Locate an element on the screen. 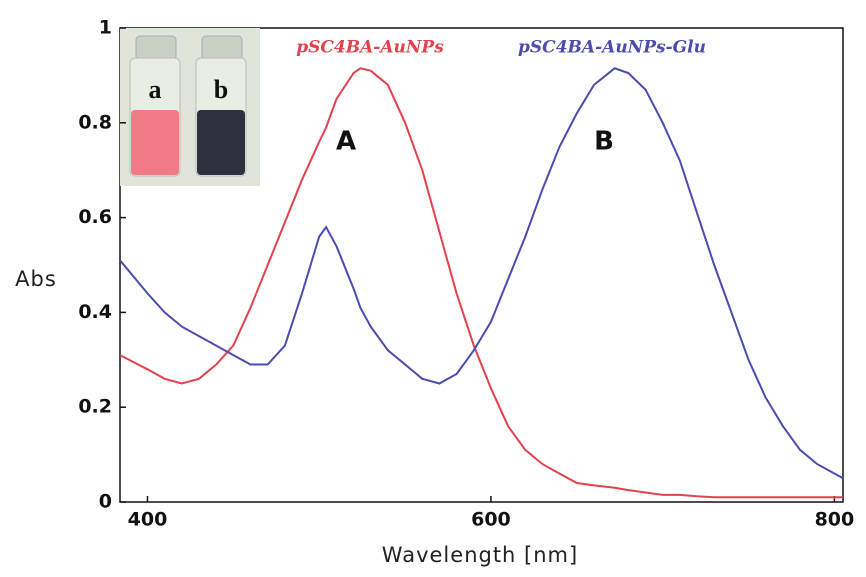 Image resolution: width=866 pixels, height=577 pixels. y-tick-label: 0 is located at coordinates (105, 502).